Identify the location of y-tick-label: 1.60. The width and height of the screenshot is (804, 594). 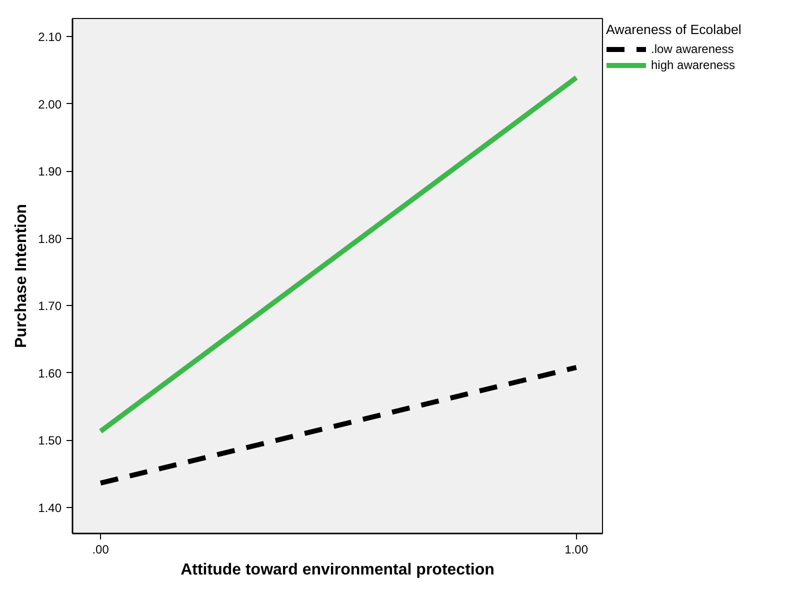
(50, 373).